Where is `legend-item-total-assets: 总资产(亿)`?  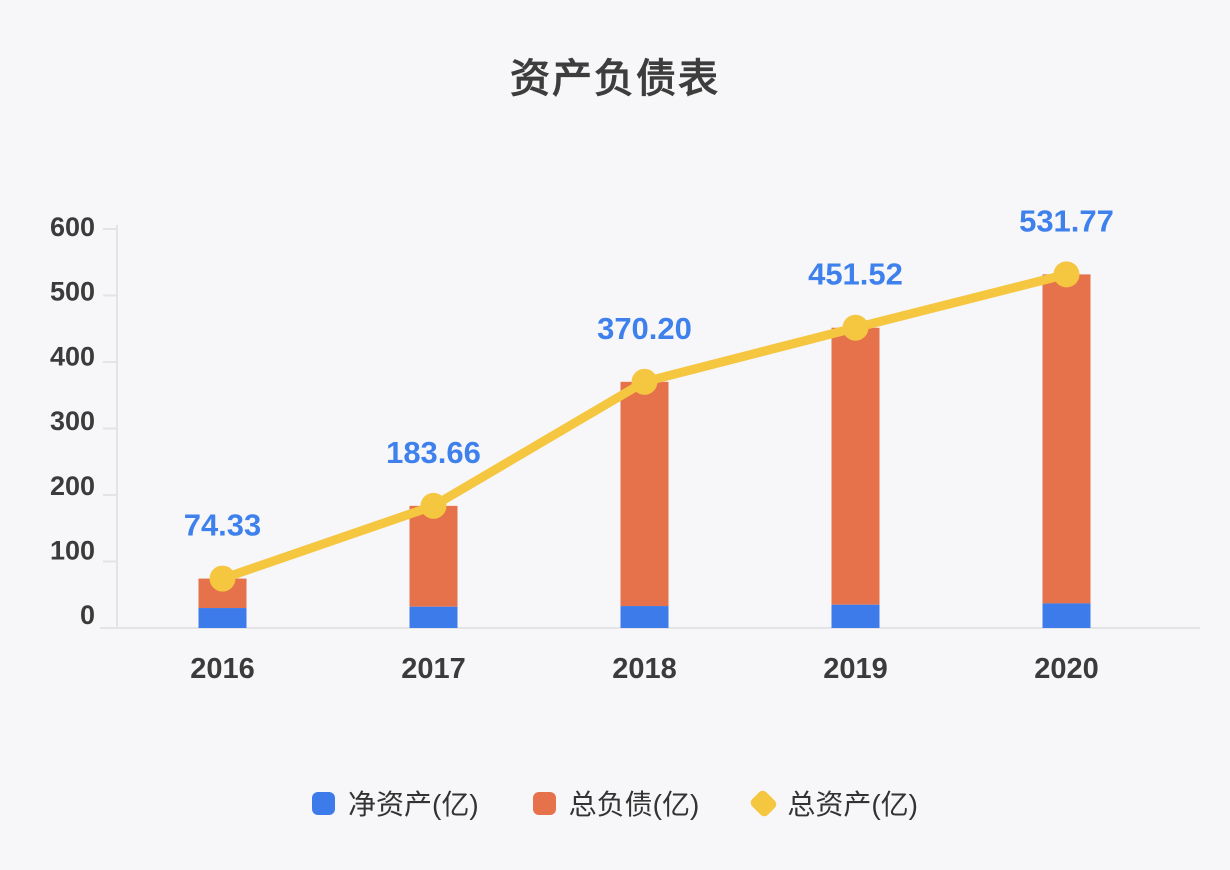 legend-item-total-assets: 总资产(亿) is located at coordinates (833, 803).